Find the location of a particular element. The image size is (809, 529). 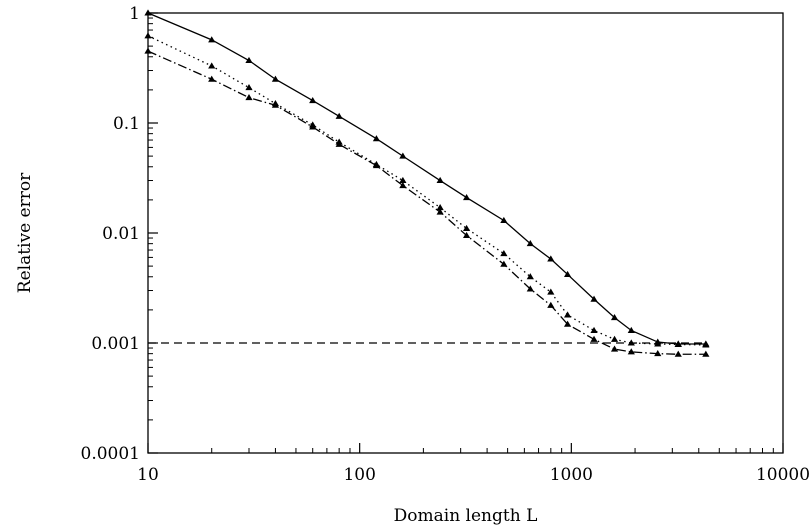

y-tick-label: 0.01 is located at coordinates (121, 234).